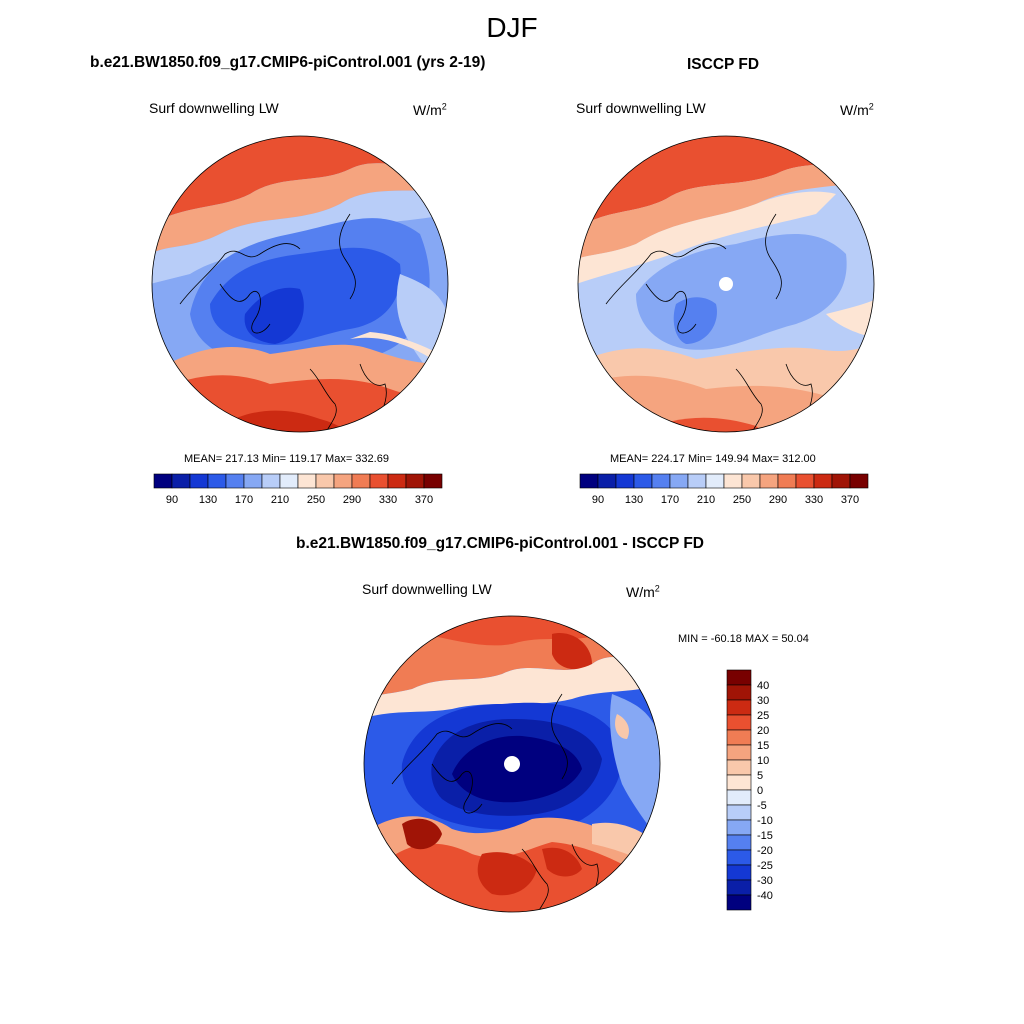 The width and height of the screenshot is (1024, 1024). Describe the element at coordinates (643, 591) in the screenshot. I see `diff-units-label: W/m2` at that location.